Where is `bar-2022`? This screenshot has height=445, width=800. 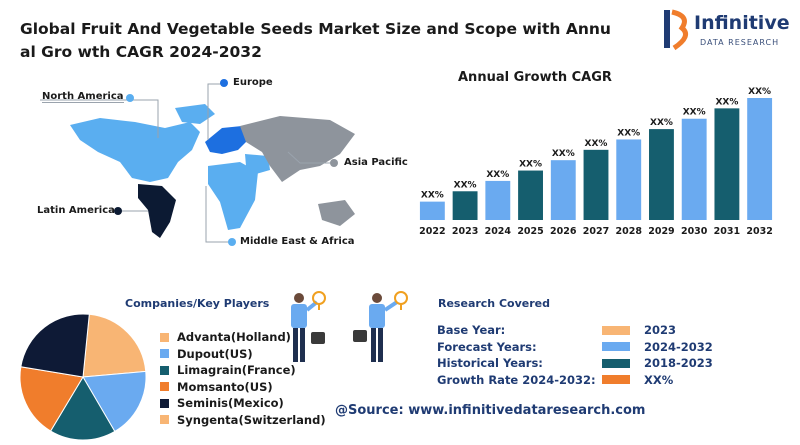
bar-2022 is located at coordinates (432, 210).